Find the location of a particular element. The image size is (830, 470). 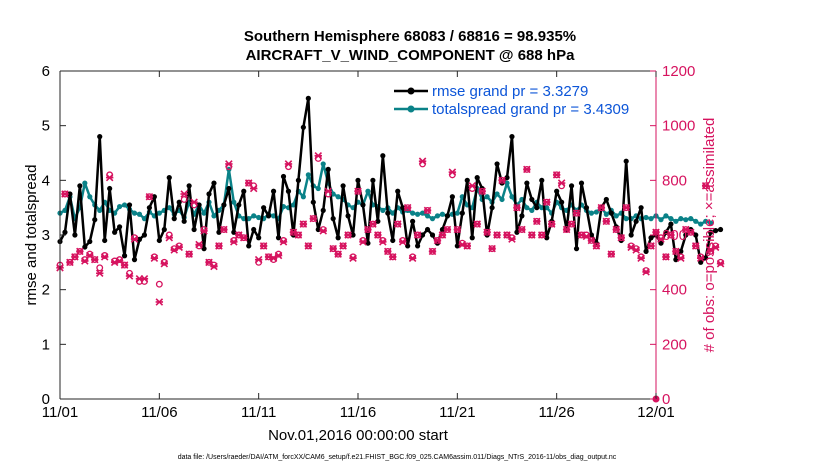

y-right-tick-label: 800 is located at coordinates (674, 180).